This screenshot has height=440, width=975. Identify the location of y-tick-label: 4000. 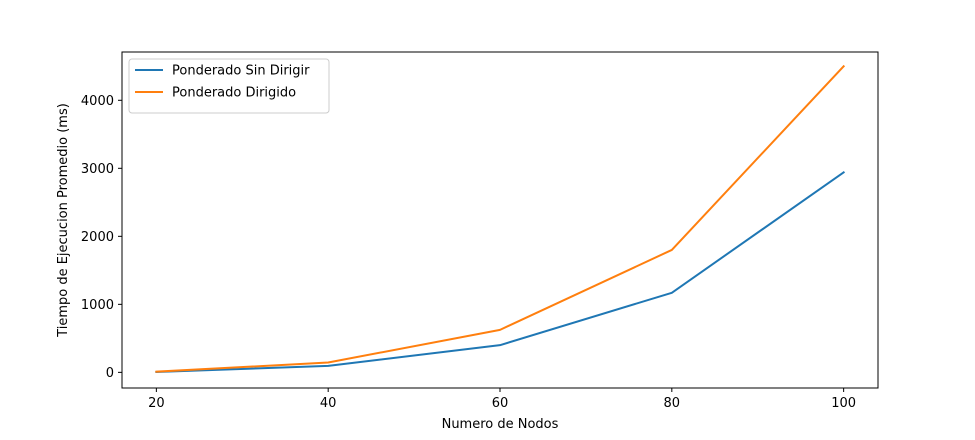
(97, 101).